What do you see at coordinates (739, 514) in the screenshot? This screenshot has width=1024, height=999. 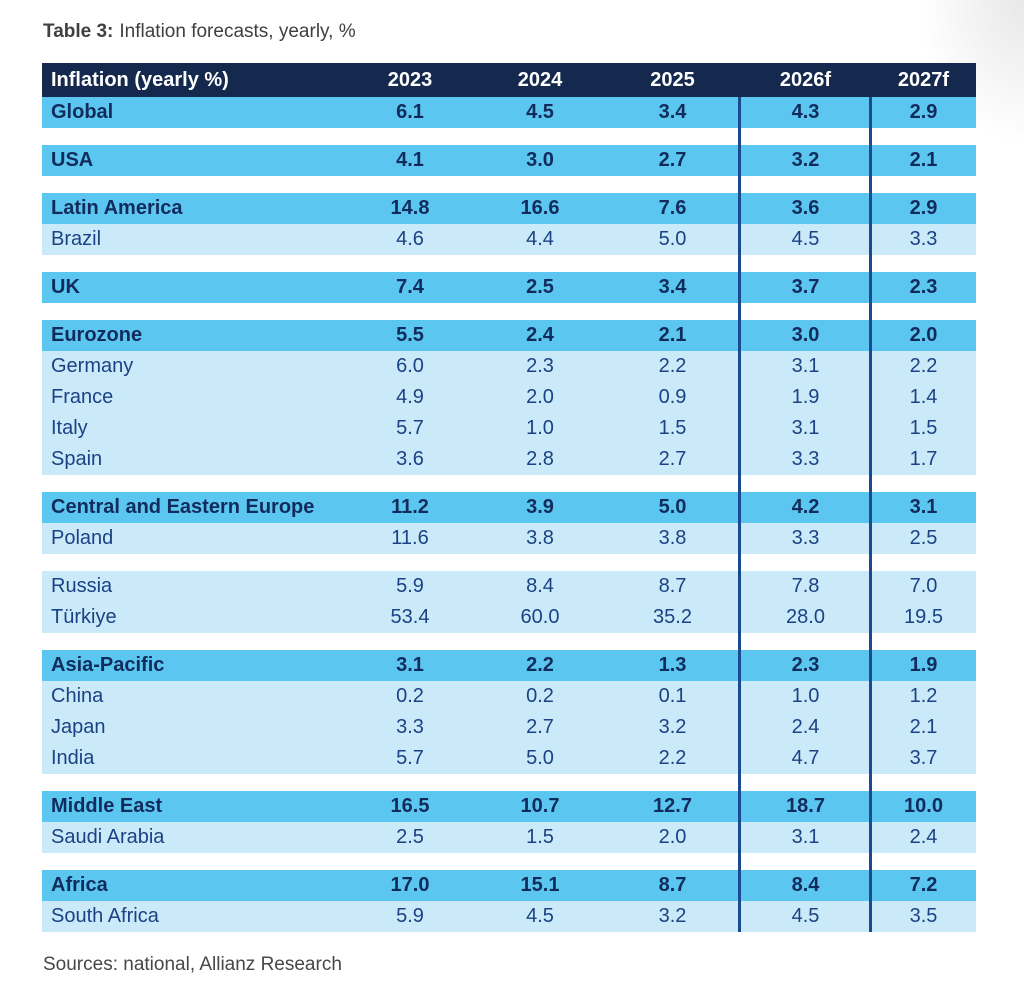 I see `forecast-divider-line` at bounding box center [739, 514].